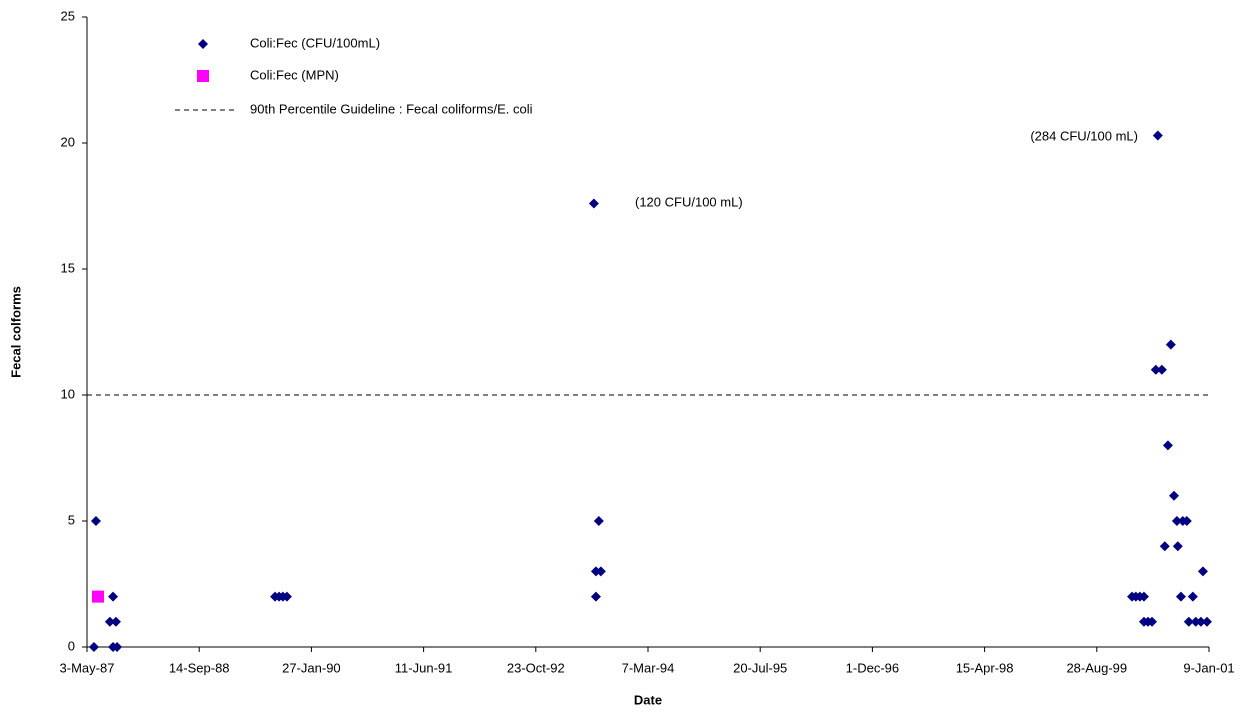 The width and height of the screenshot is (1251, 718). What do you see at coordinates (760, 667) in the screenshot?
I see `x-tick-label: 20-Jul-95` at bounding box center [760, 667].